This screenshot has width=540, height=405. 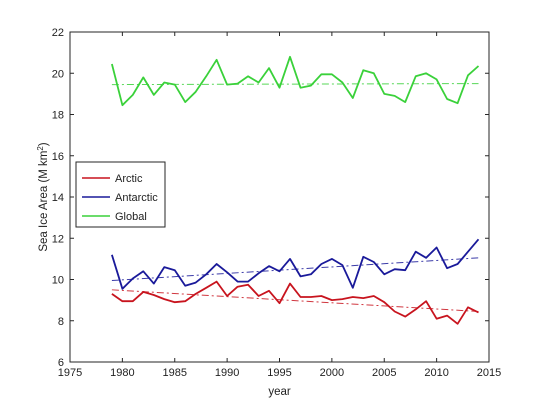 I want to click on y-axis-label-superscript: 2, so click(x=40, y=148).